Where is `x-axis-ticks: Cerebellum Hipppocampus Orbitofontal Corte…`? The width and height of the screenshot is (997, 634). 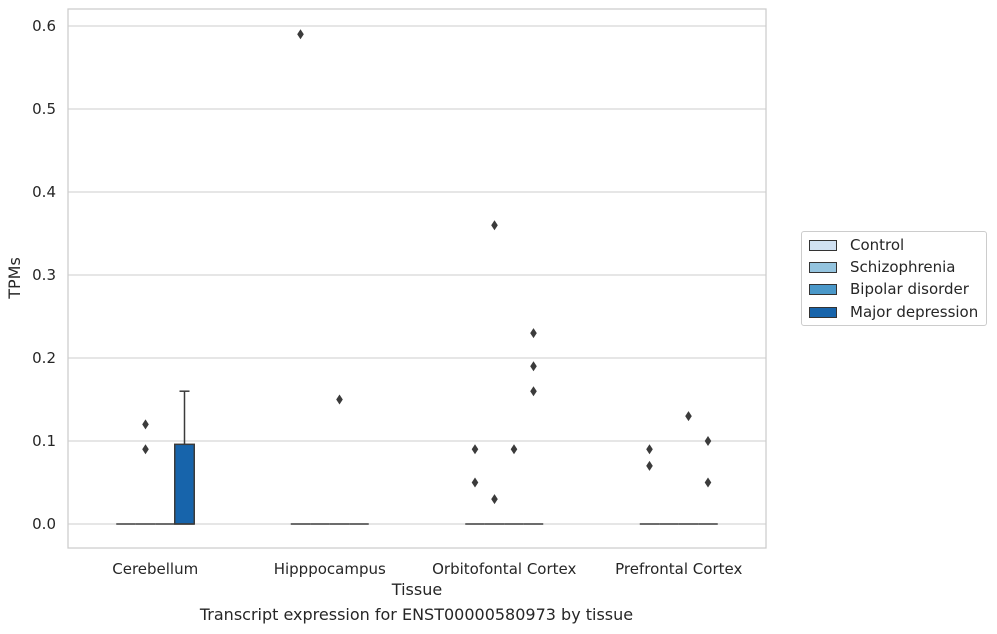 x-axis-ticks: Cerebellum Hipppocampus Orbitofontal Corte… is located at coordinates (427, 569).